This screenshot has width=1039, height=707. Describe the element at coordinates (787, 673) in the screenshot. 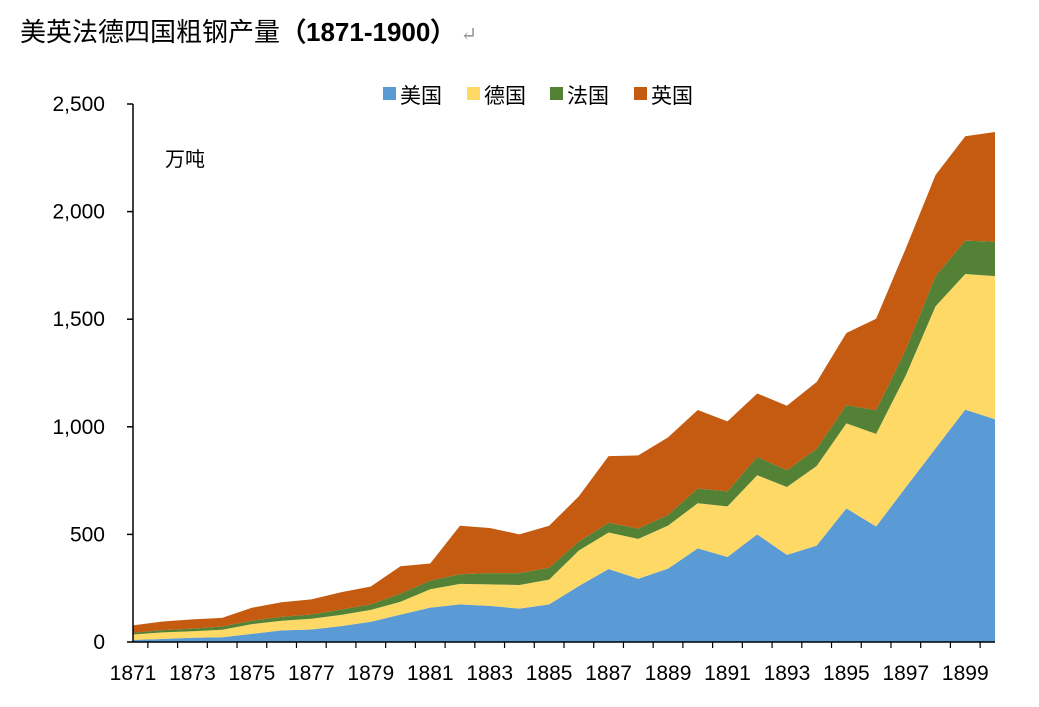

I see `x-tick-label: 1893` at that location.